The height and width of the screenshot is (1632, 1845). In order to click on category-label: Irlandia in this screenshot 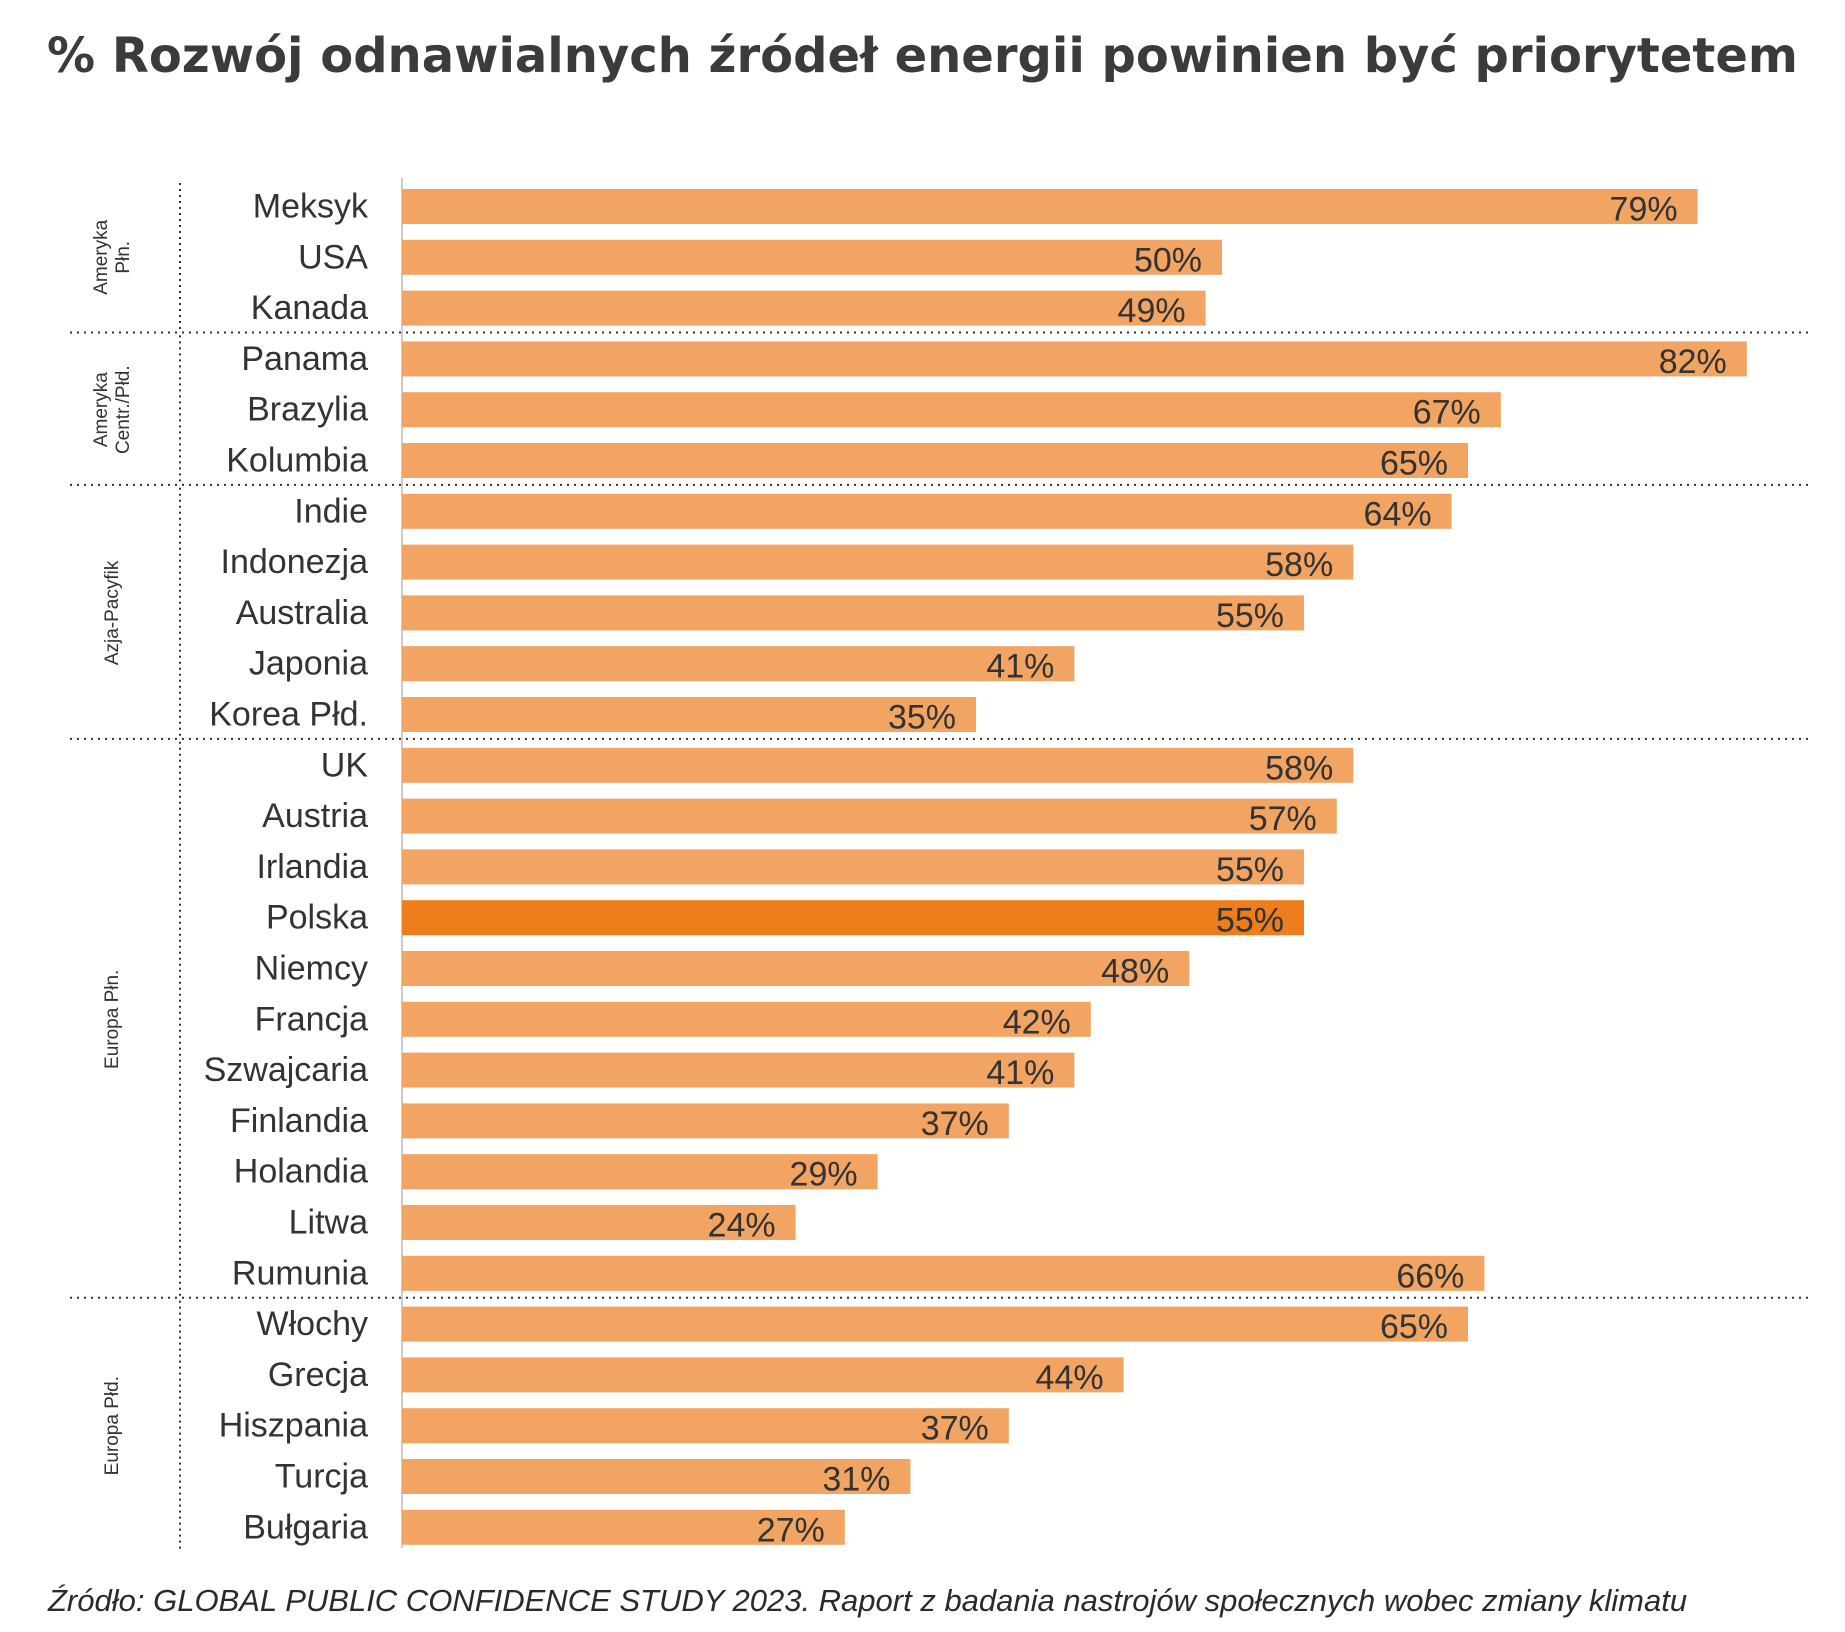, I will do `click(312, 867)`.